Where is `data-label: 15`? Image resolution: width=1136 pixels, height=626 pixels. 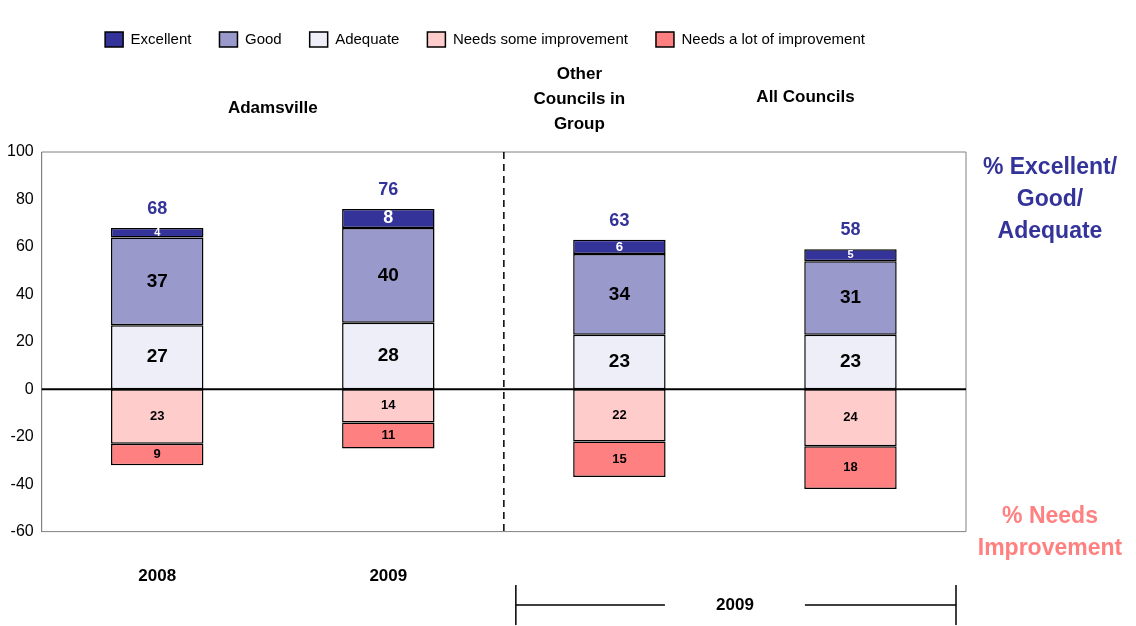
data-label: 15 is located at coordinates (619, 458).